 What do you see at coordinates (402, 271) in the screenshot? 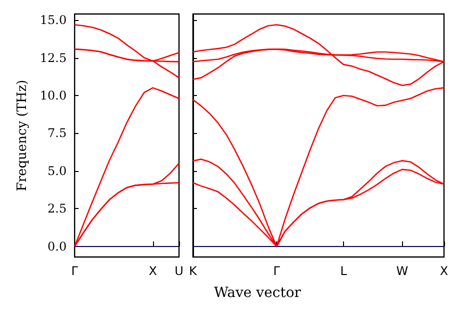
I see `x-tick-label: W` at bounding box center [402, 271].